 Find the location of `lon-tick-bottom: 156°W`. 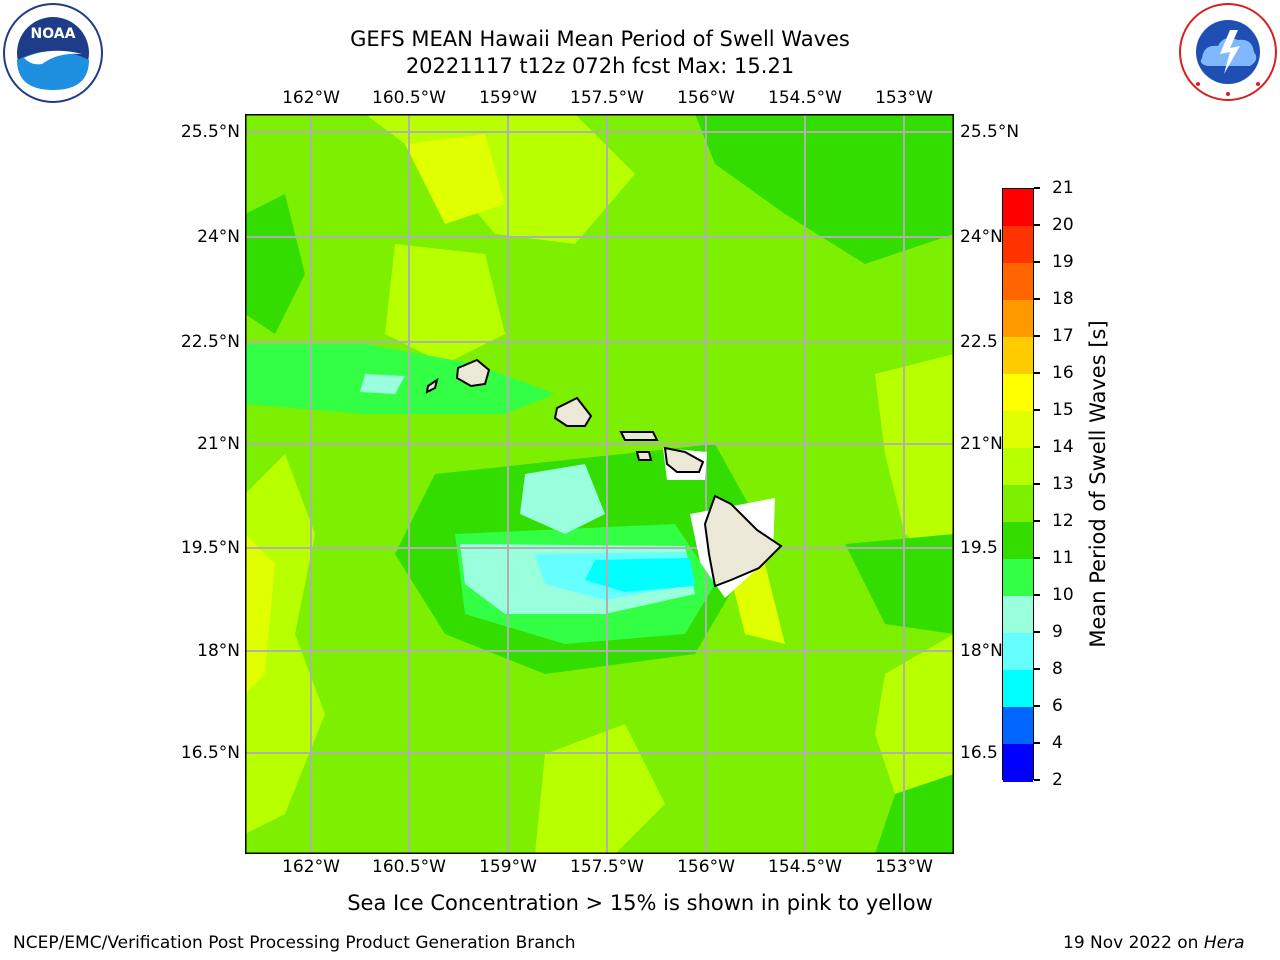

lon-tick-bottom: 156°W is located at coordinates (706, 867).